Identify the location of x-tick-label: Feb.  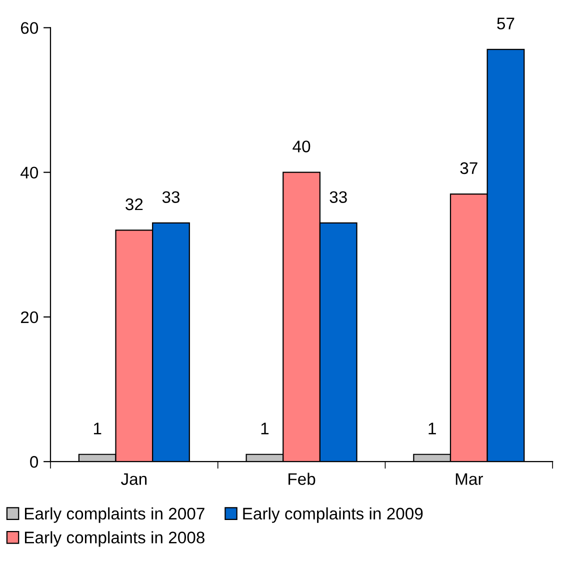
(302, 478).